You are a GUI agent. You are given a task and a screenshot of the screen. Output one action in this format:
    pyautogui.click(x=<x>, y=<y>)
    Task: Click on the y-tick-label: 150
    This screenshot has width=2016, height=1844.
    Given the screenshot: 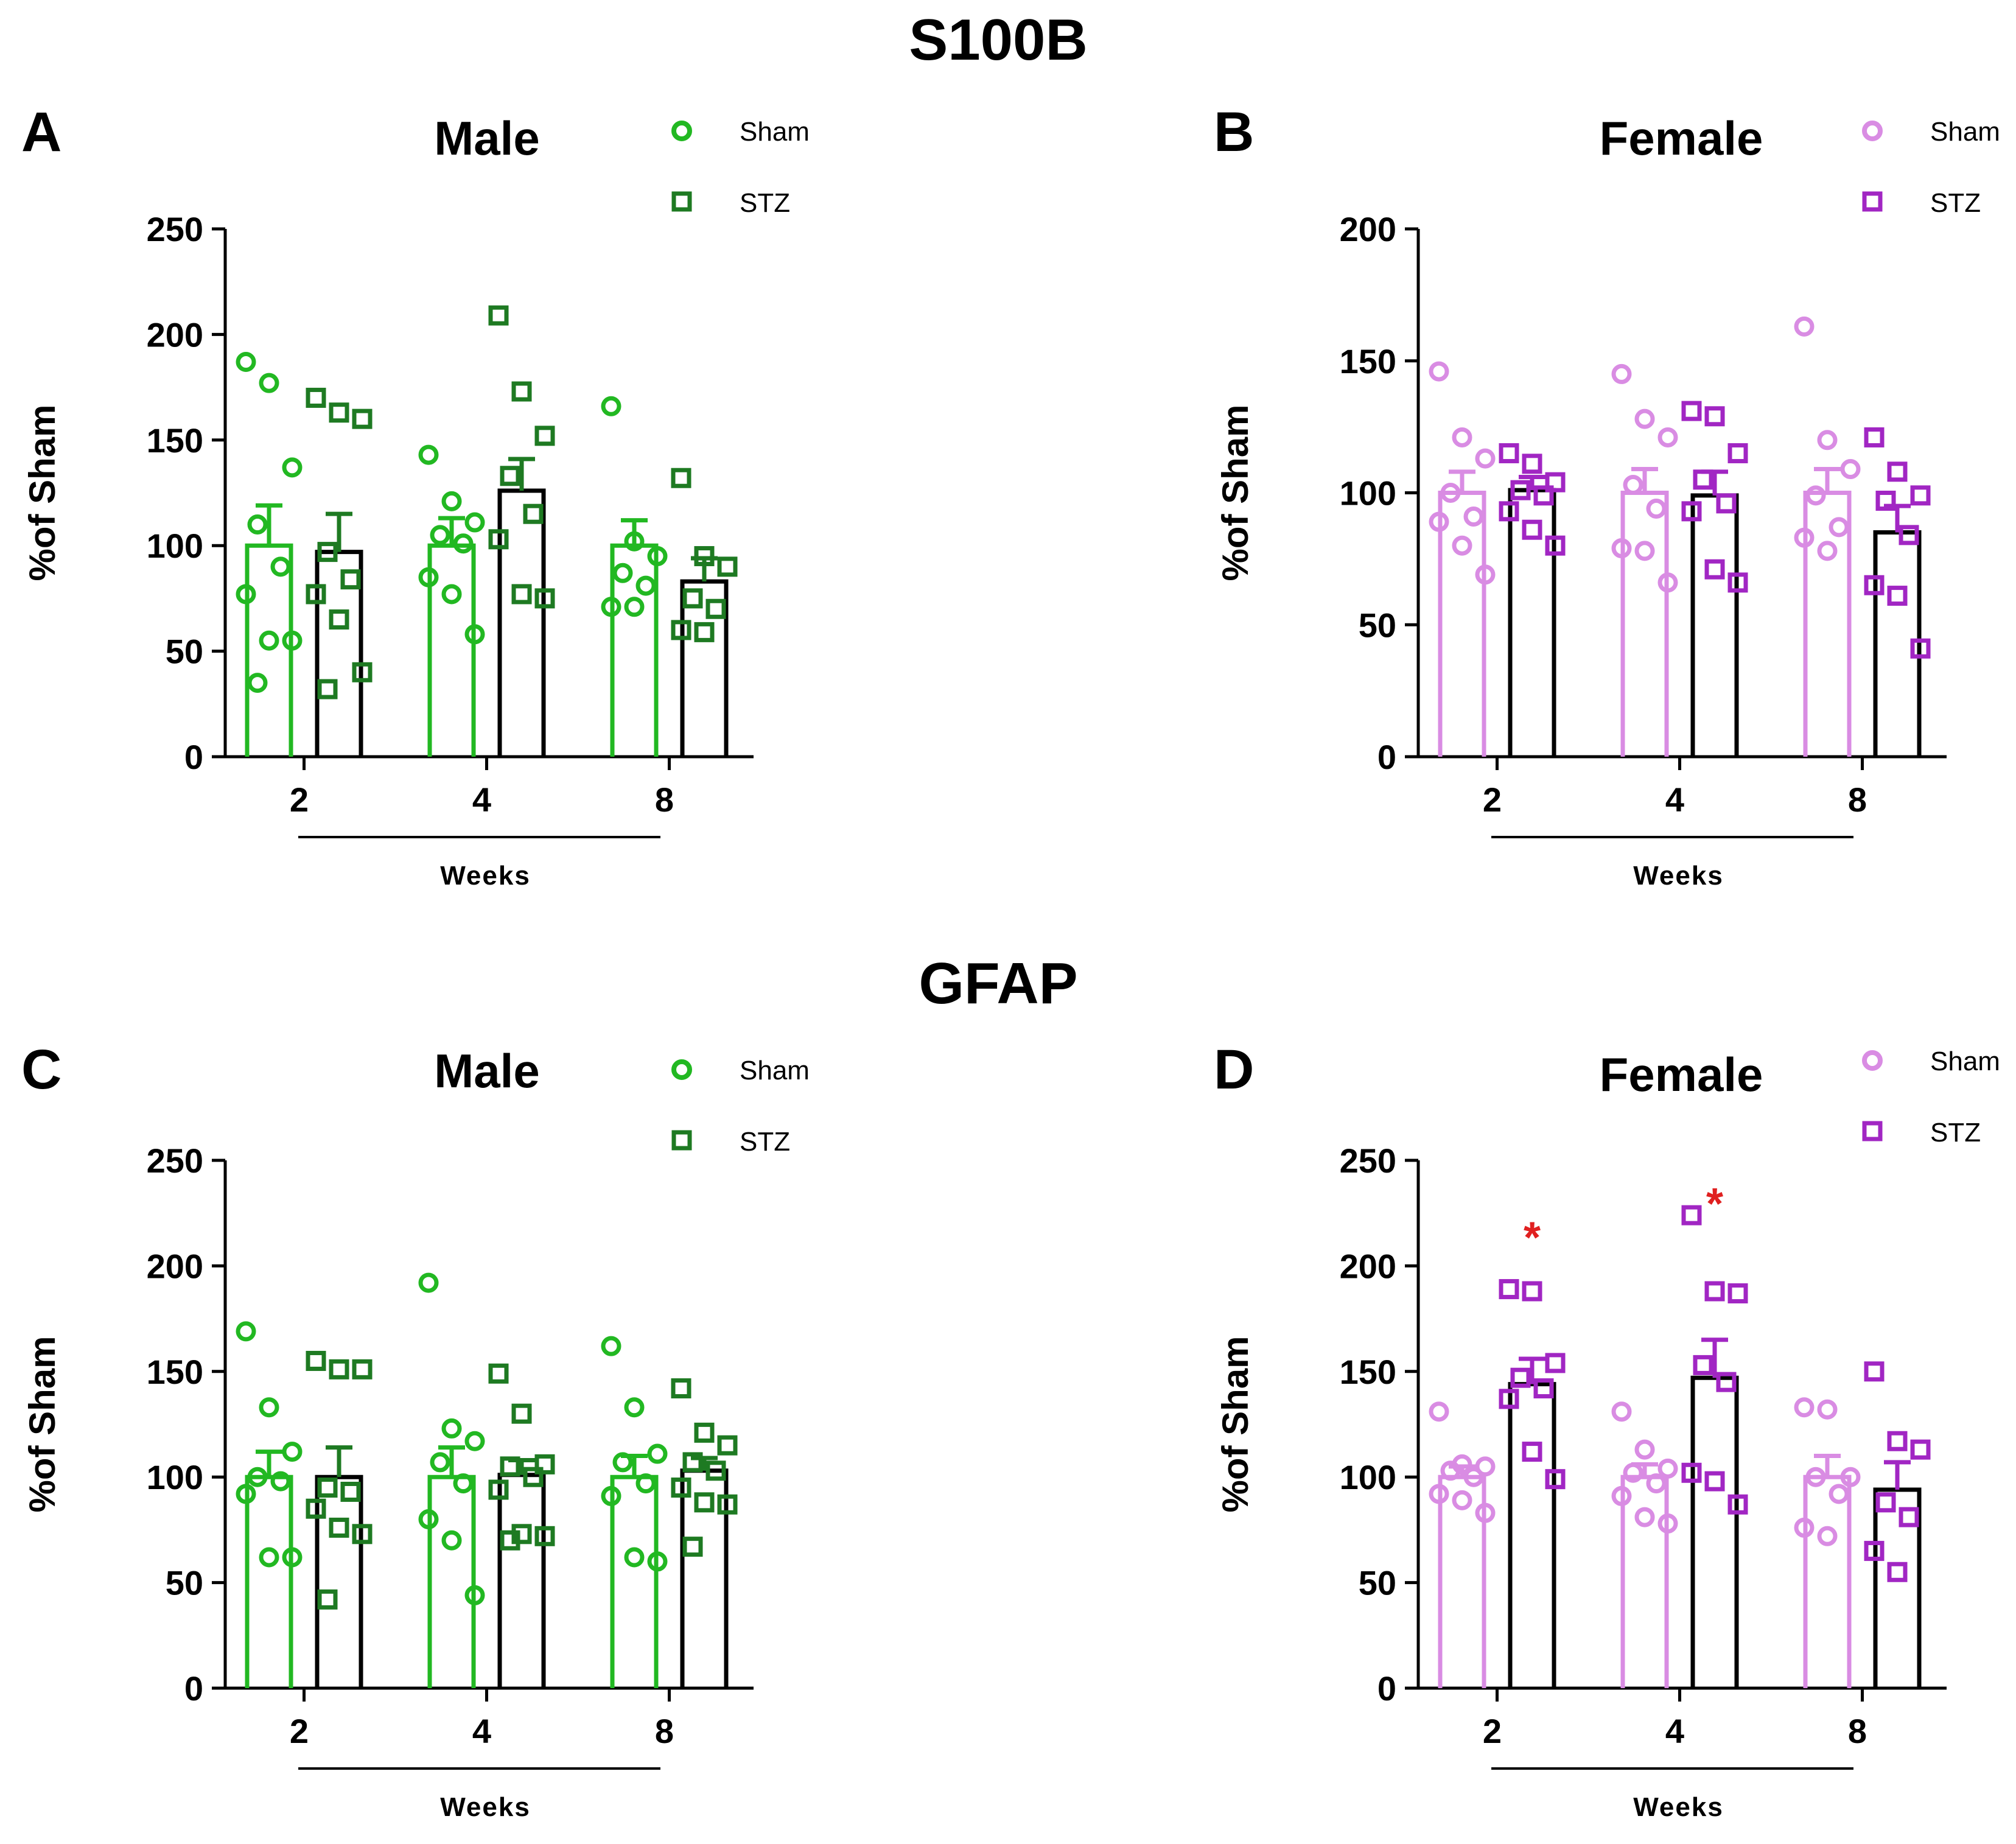 What is the action you would take?
    pyautogui.click(x=175, y=1372)
    